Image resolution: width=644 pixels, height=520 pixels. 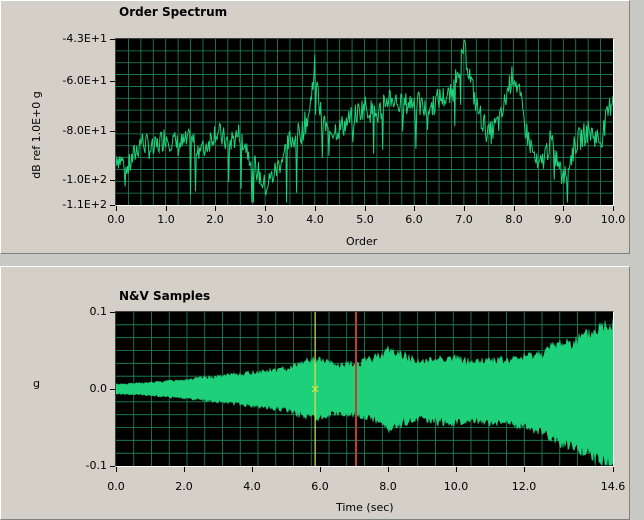 I want to click on ytick-label: 0.0, so click(x=98, y=388).